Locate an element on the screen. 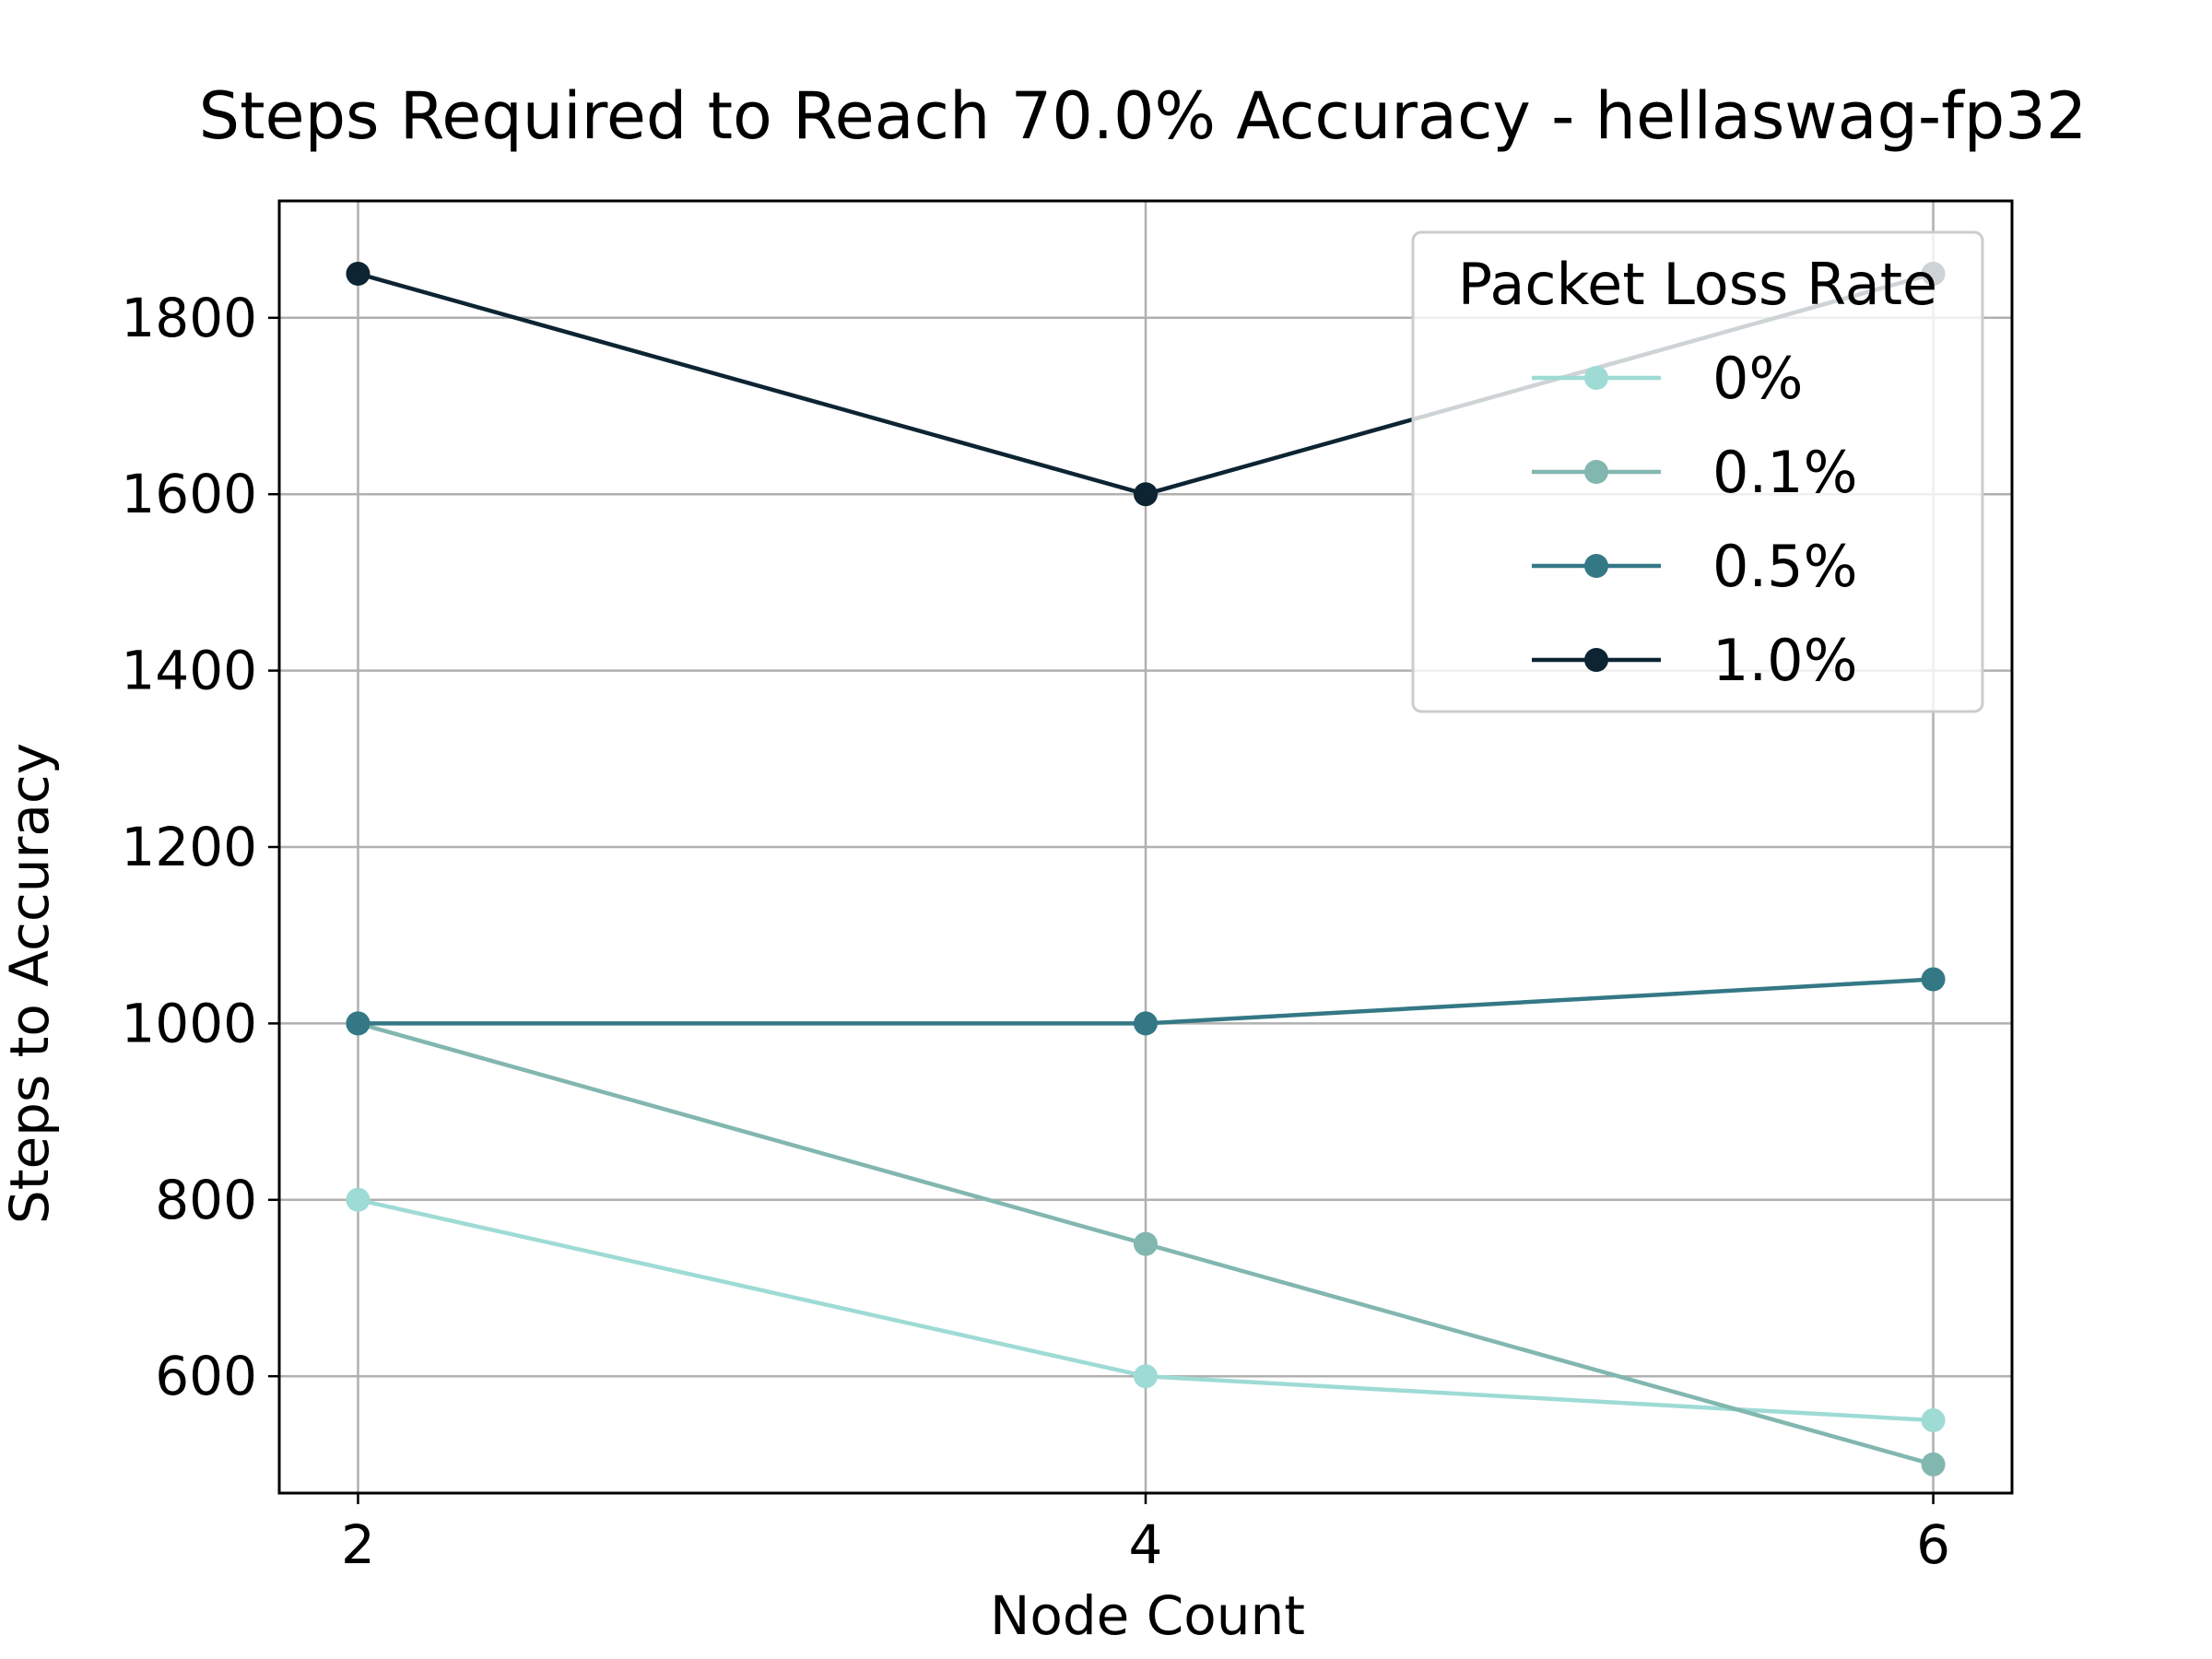 The height and width of the screenshot is (1659, 2212). legend-box is located at coordinates (1697, 471).